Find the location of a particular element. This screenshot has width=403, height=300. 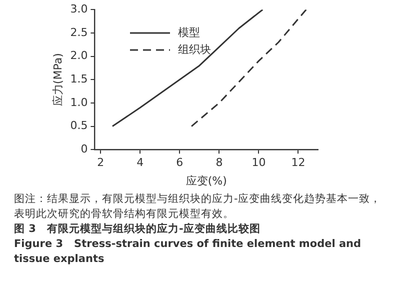

x-tick-label: 8 is located at coordinates (219, 163).